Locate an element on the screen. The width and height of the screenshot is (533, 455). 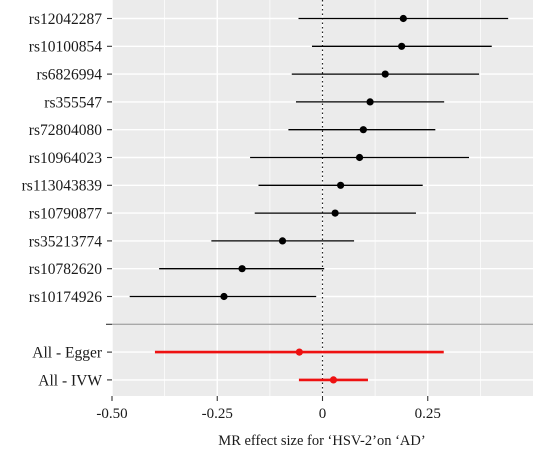
x-tick-label-0: -0.50 is located at coordinates (111, 414).